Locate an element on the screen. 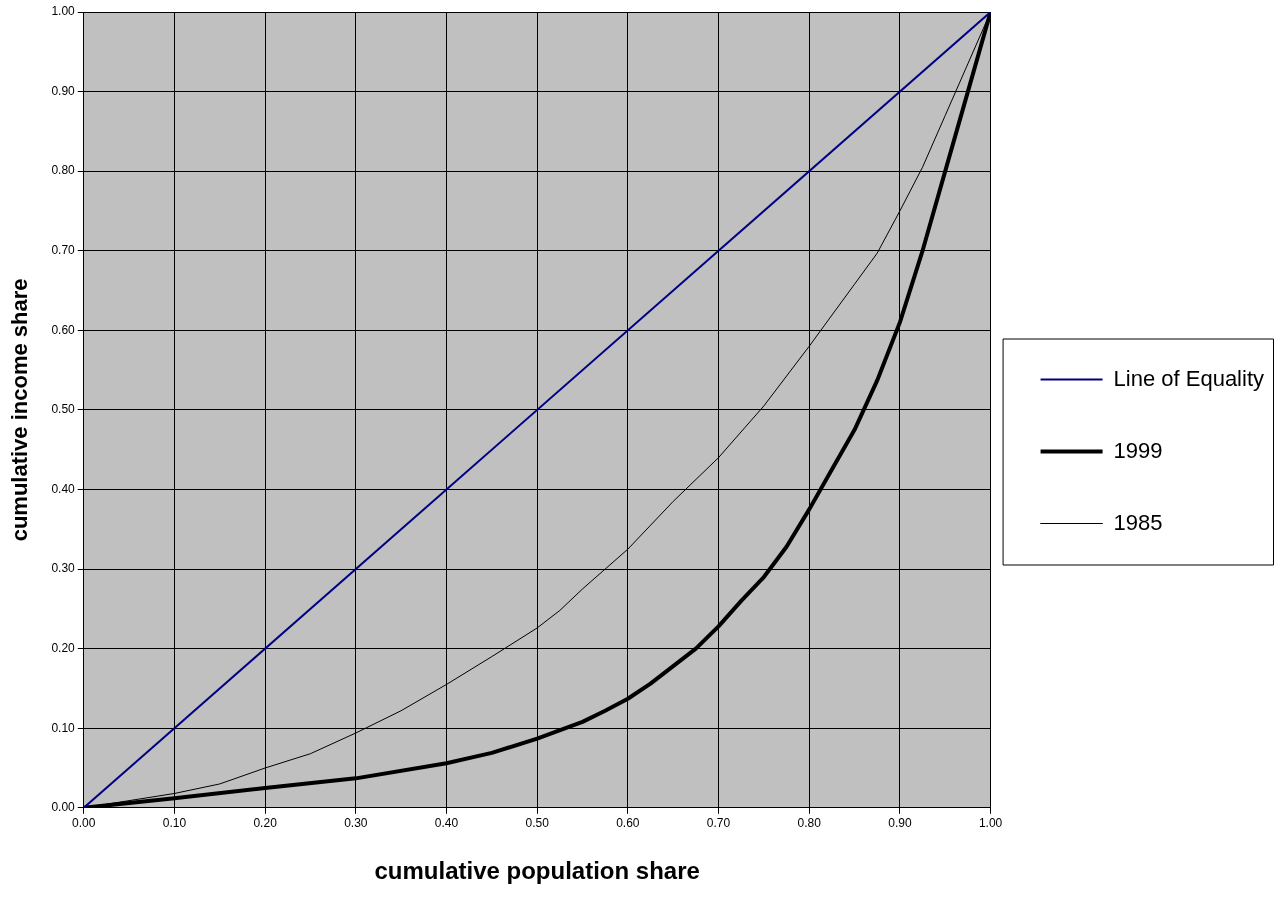 The height and width of the screenshot is (901, 1282). legend-label: 1985 is located at coordinates (1138, 522).